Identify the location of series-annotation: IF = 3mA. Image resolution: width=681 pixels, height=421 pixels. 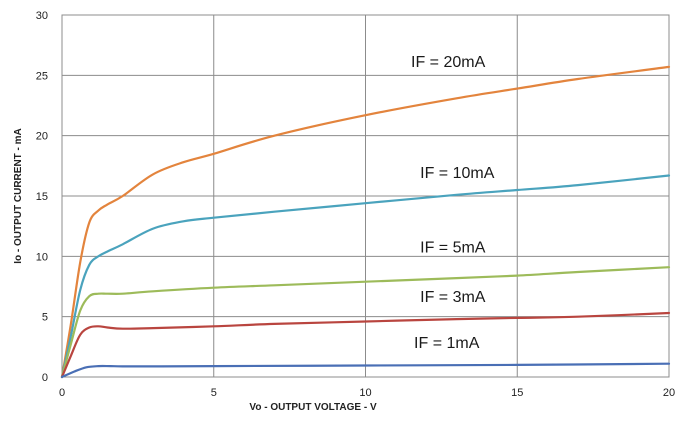
(453, 297).